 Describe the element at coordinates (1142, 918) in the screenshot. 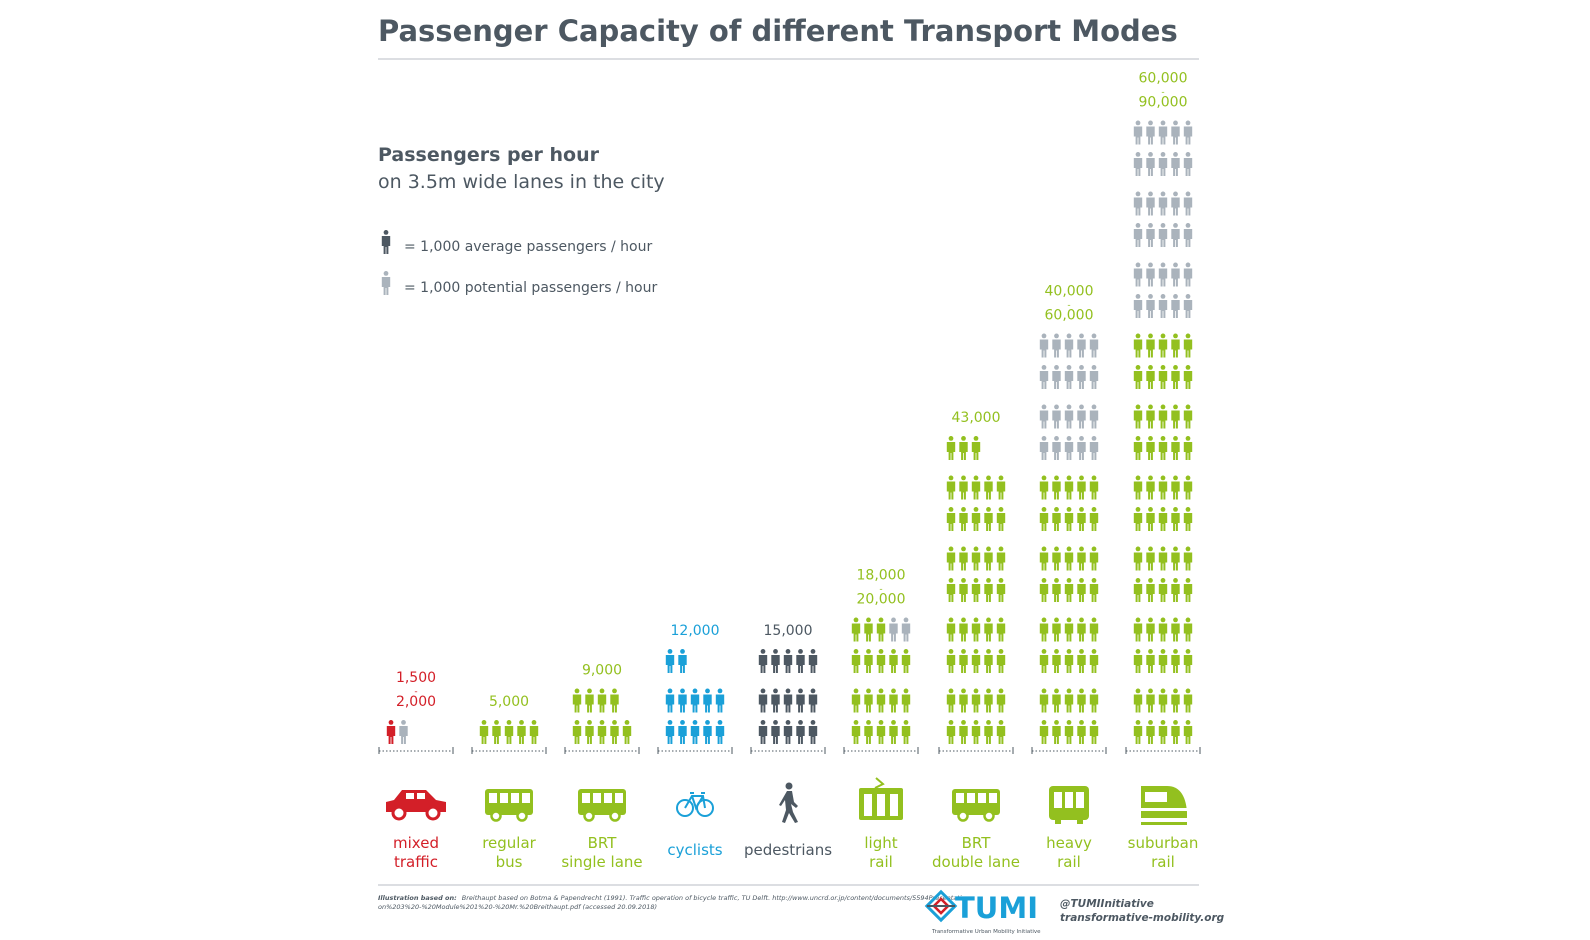

I see `website-url: transformative-mobility.org` at that location.